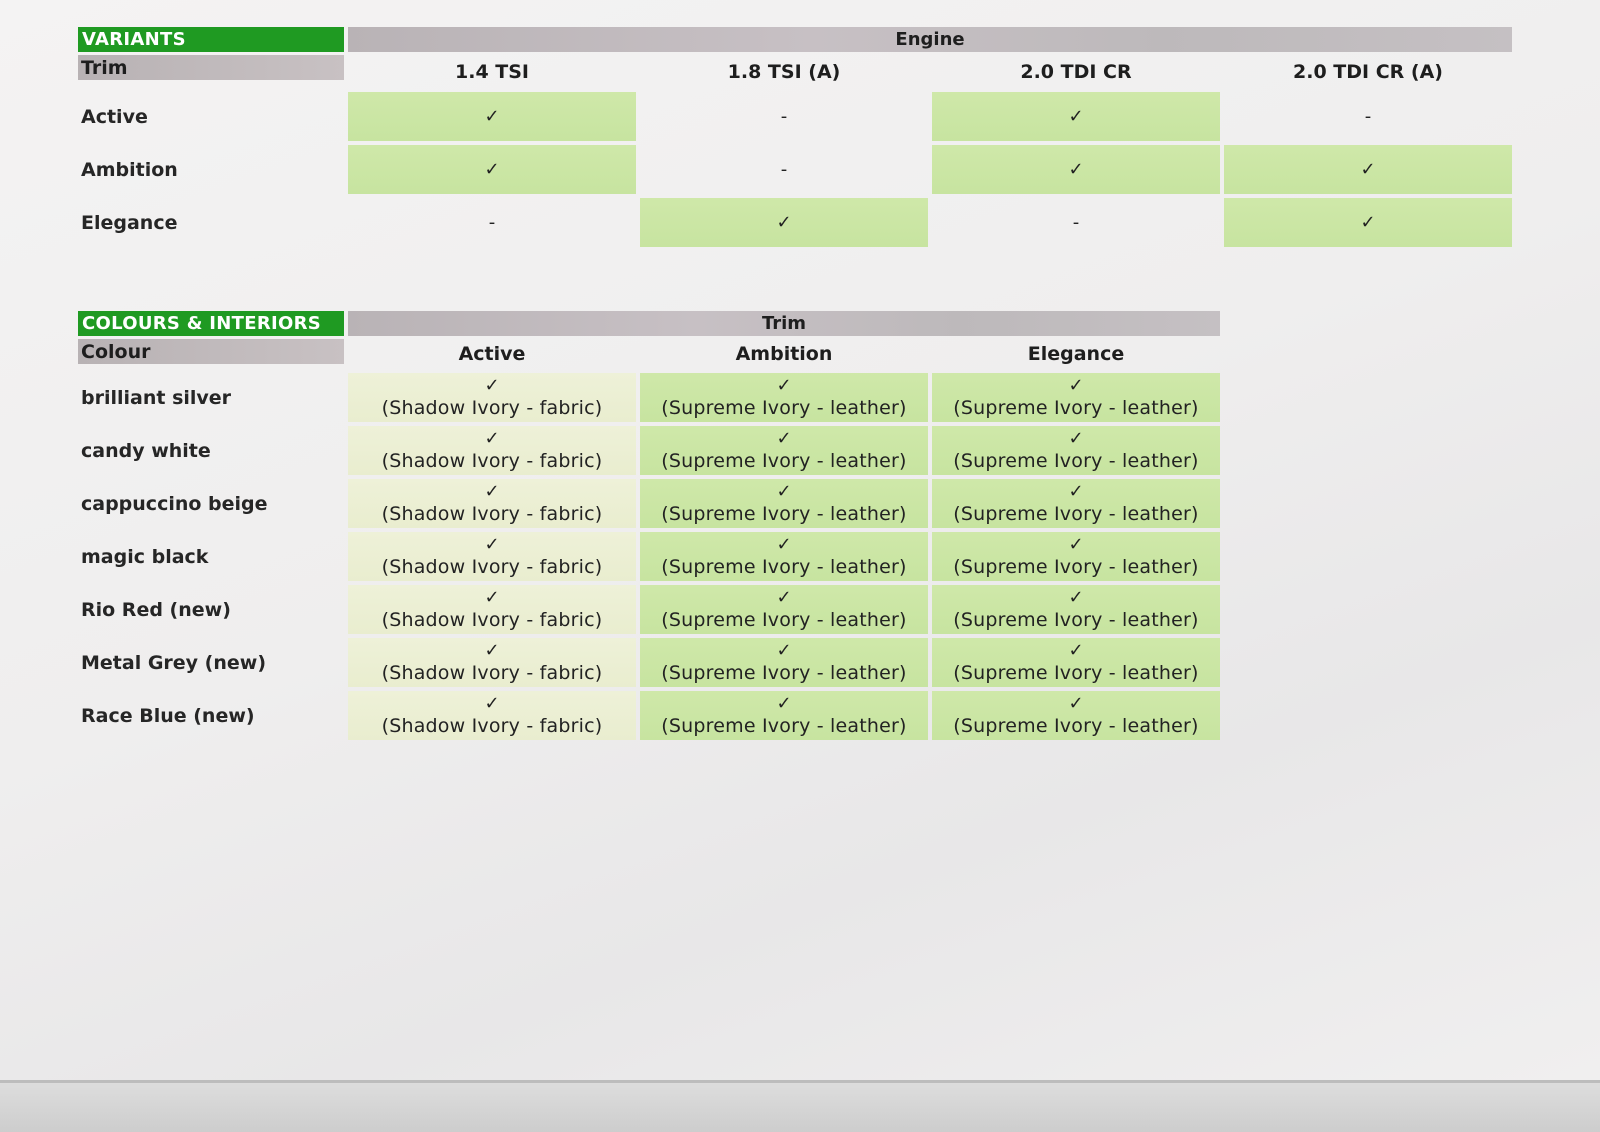 Image resolution: width=1600 pixels, height=1132 pixels. What do you see at coordinates (174, 662) in the screenshot?
I see `colour-label: Metal Grey (new)` at bounding box center [174, 662].